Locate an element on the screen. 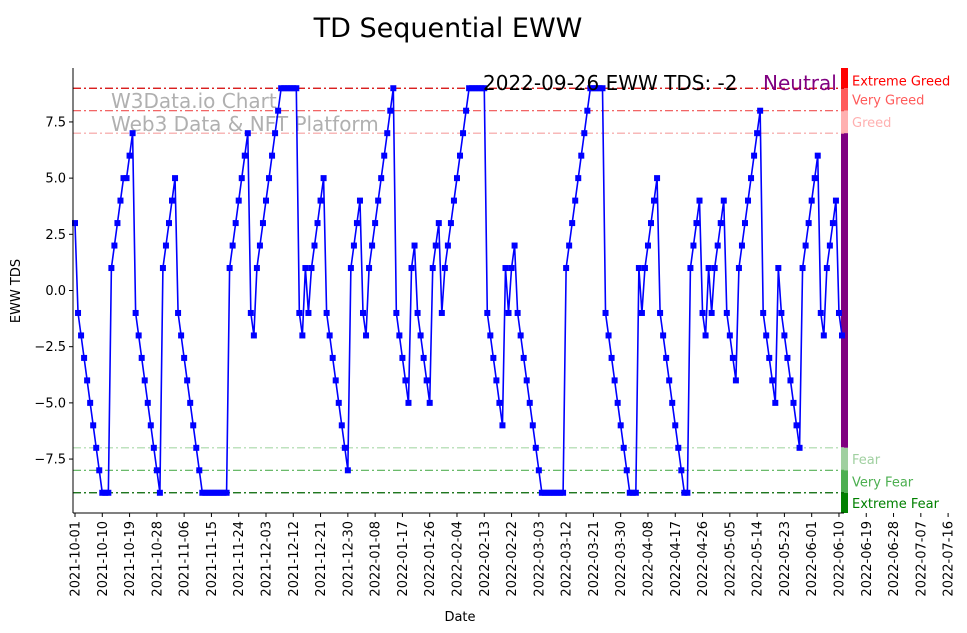 The width and height of the screenshot is (967, 633). x-tick-label: 2021-10-01 is located at coordinates (76, 559).